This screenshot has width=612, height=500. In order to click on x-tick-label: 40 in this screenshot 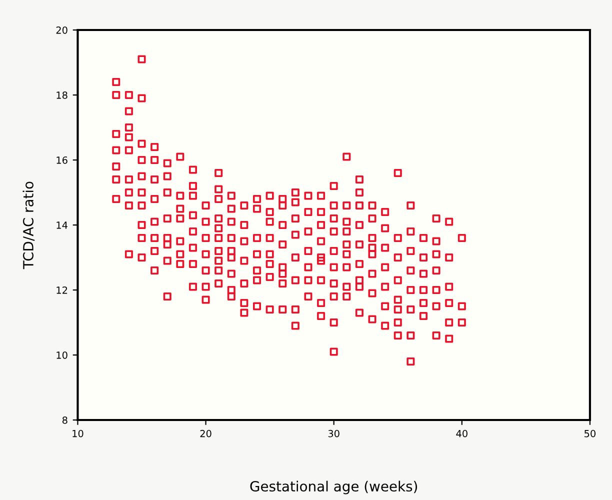, I will do `click(462, 434)`.